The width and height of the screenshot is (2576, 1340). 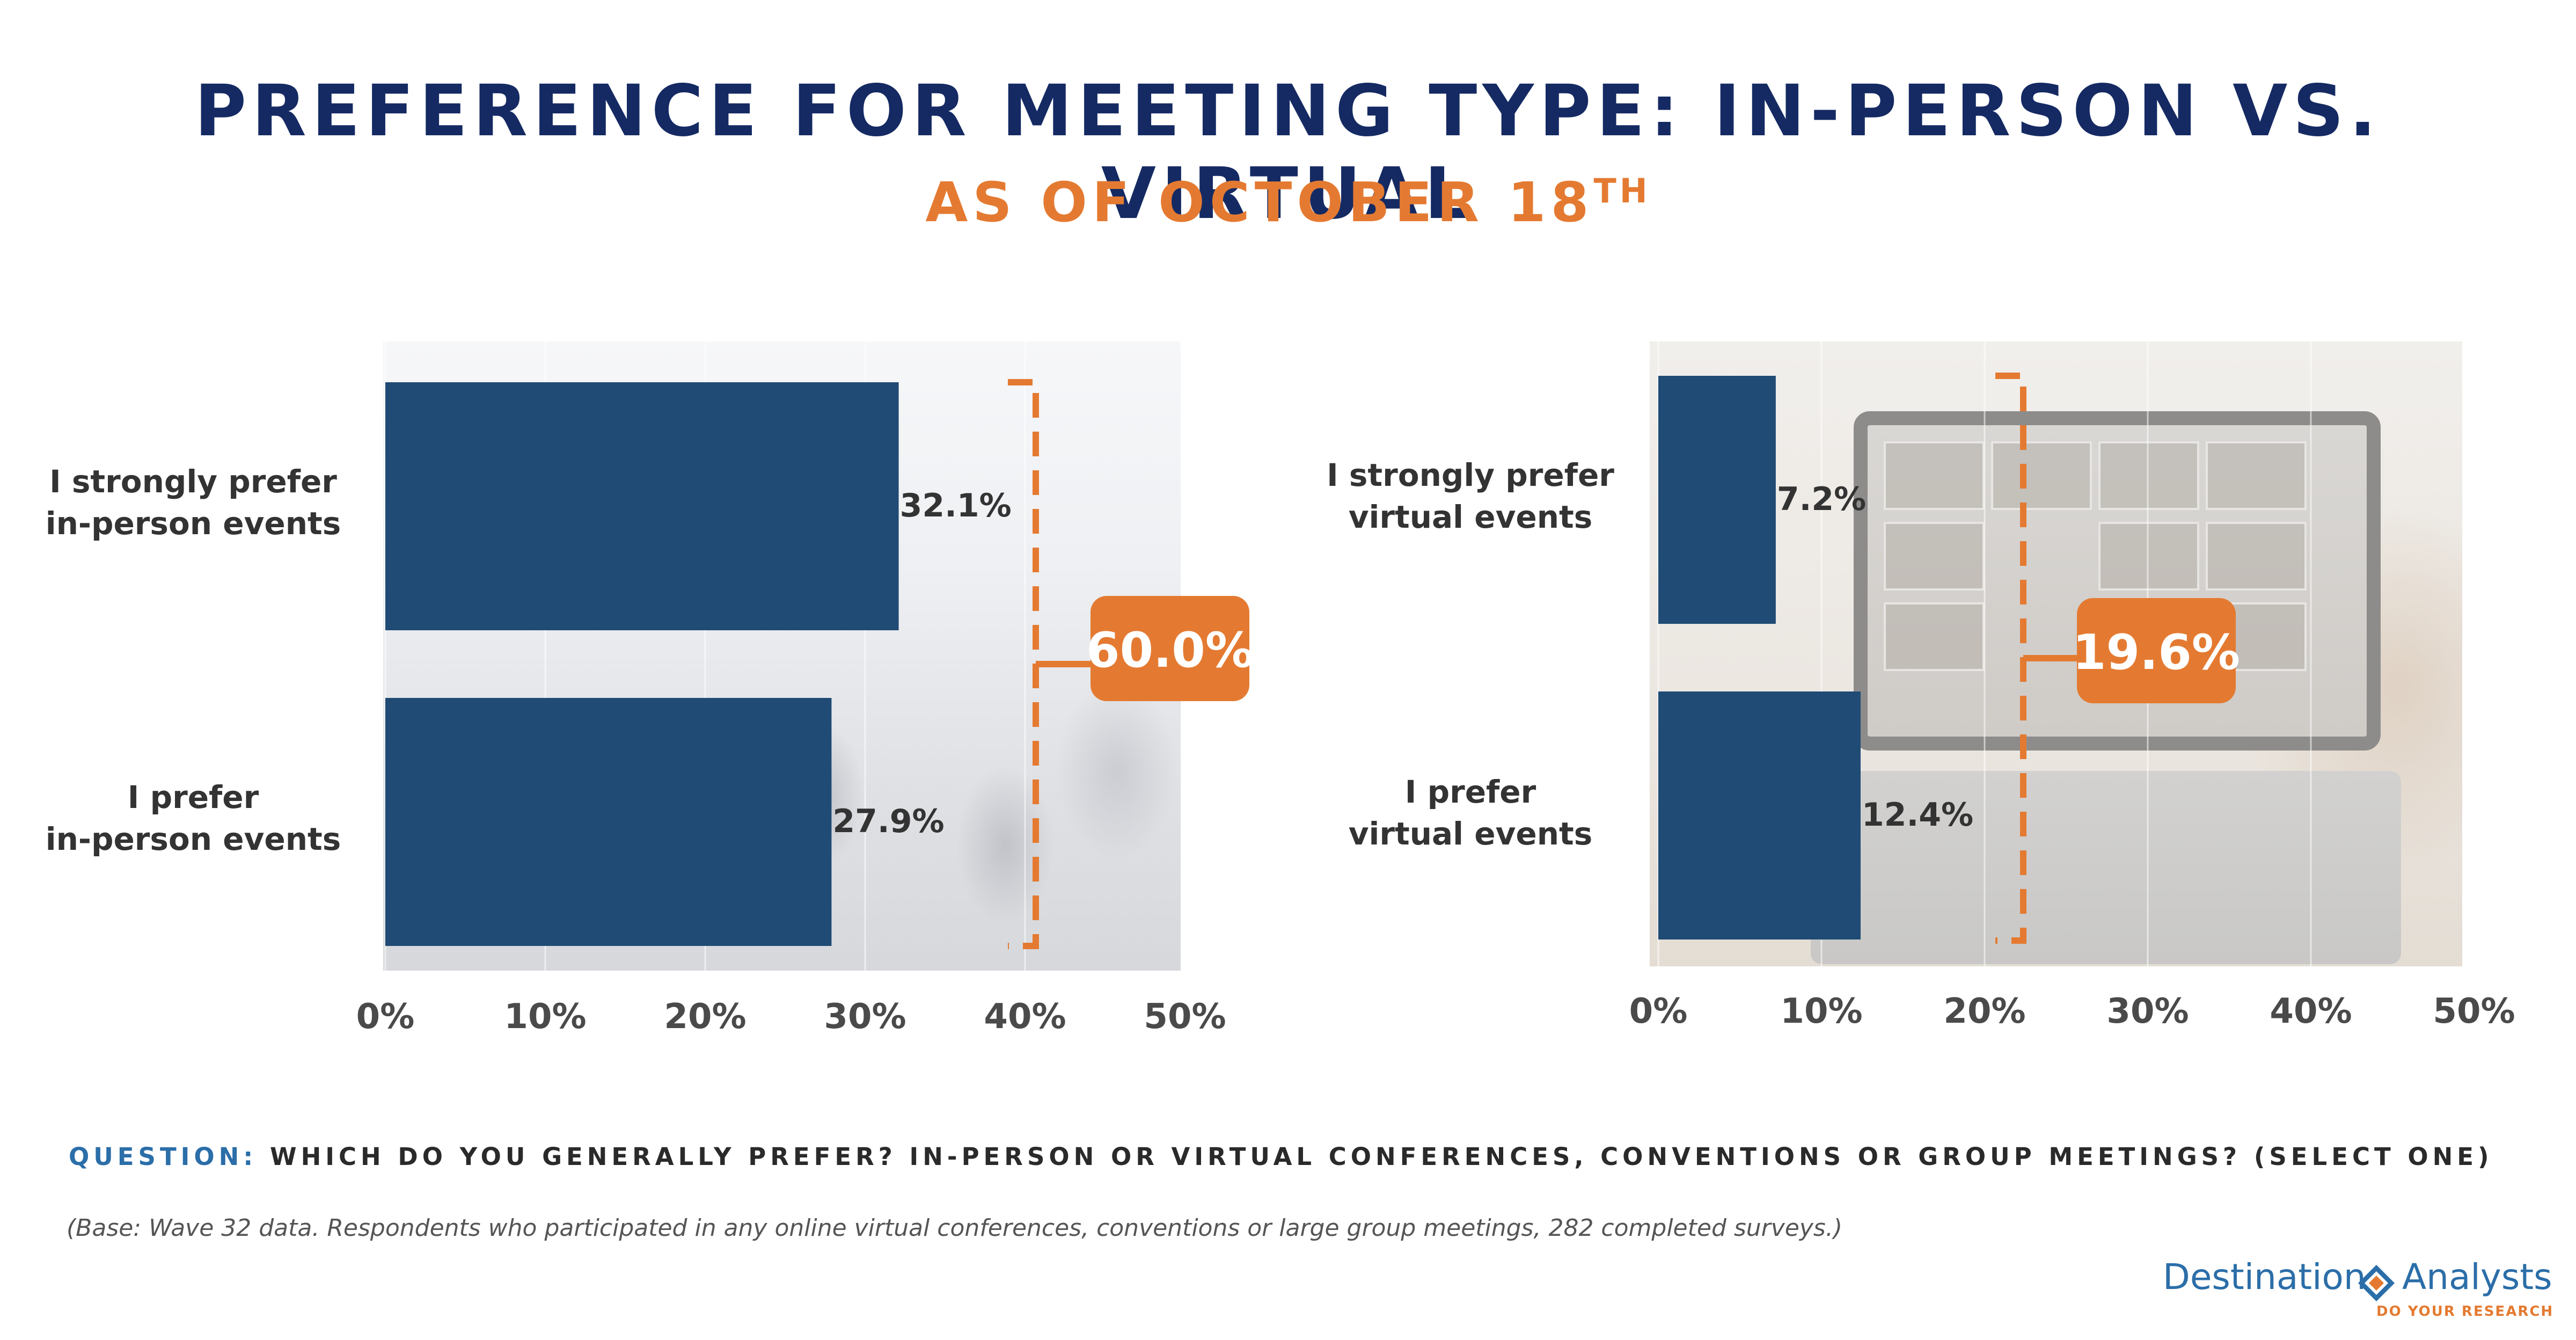 I want to click on category-label-prefer-in-person: I prefer in-person events, so click(x=193, y=818).